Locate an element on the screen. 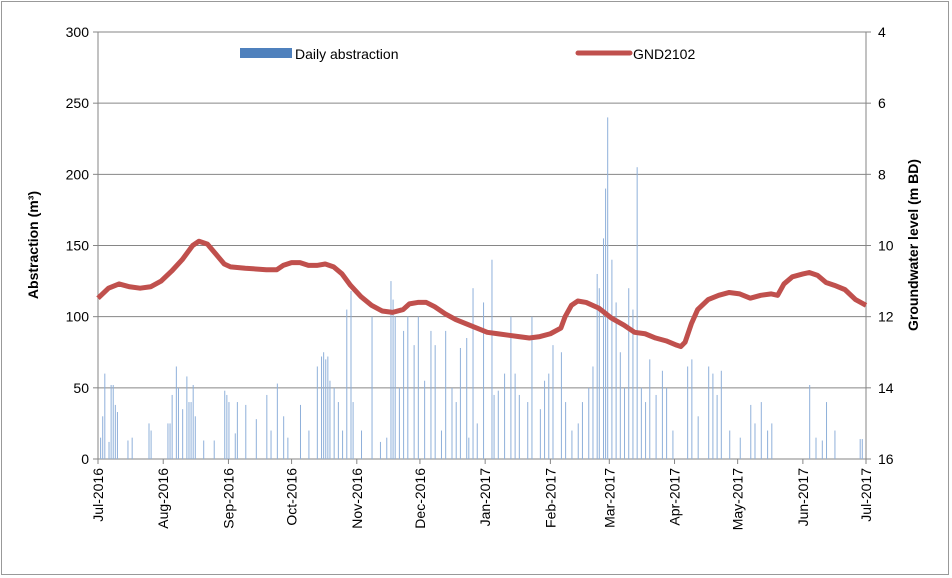 This screenshot has width=952, height=578. x-tick-label: Jul-2016 is located at coordinates (98, 495).